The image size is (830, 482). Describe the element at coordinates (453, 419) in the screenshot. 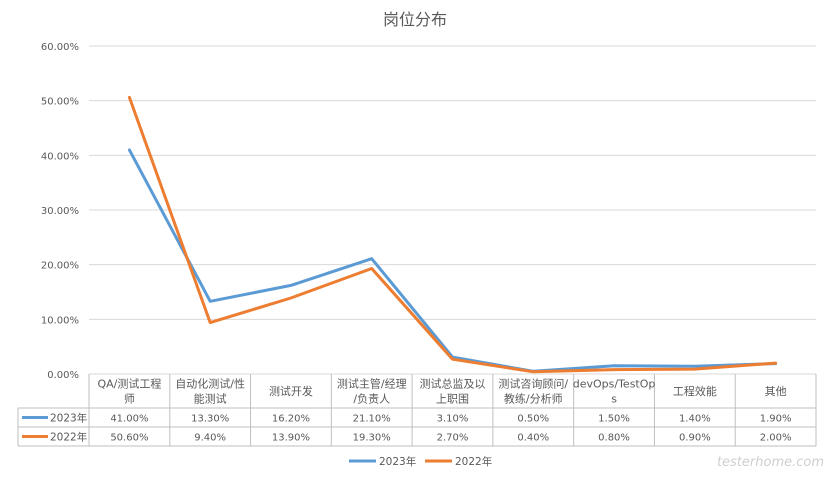

I see `table-value: 3.10%` at that location.